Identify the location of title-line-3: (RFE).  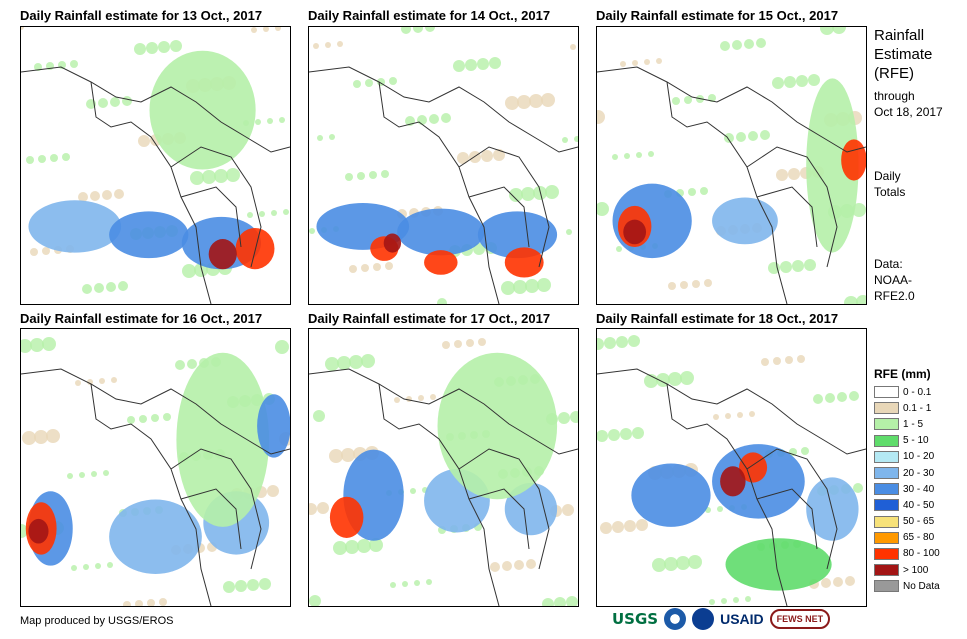
(894, 73).